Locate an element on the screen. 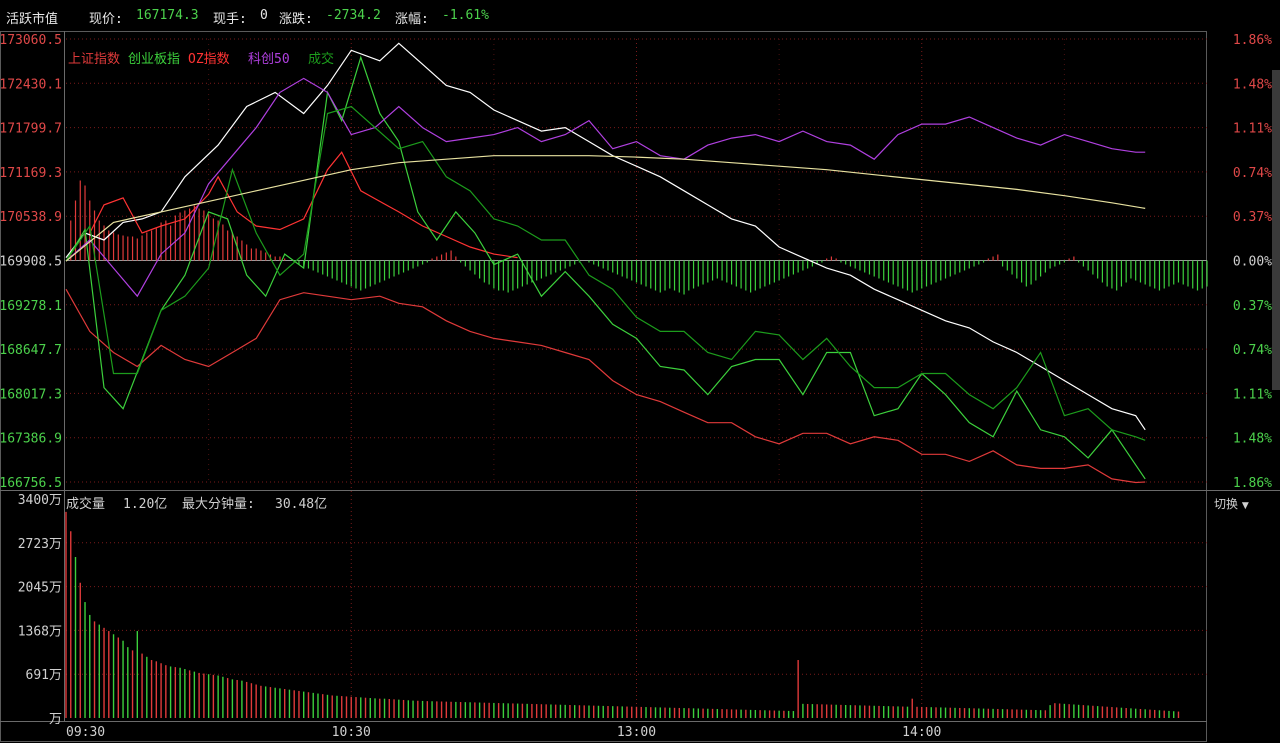 This screenshot has height=743, width=1280. chevron-down-icon: ▼ is located at coordinates (1245, 506).